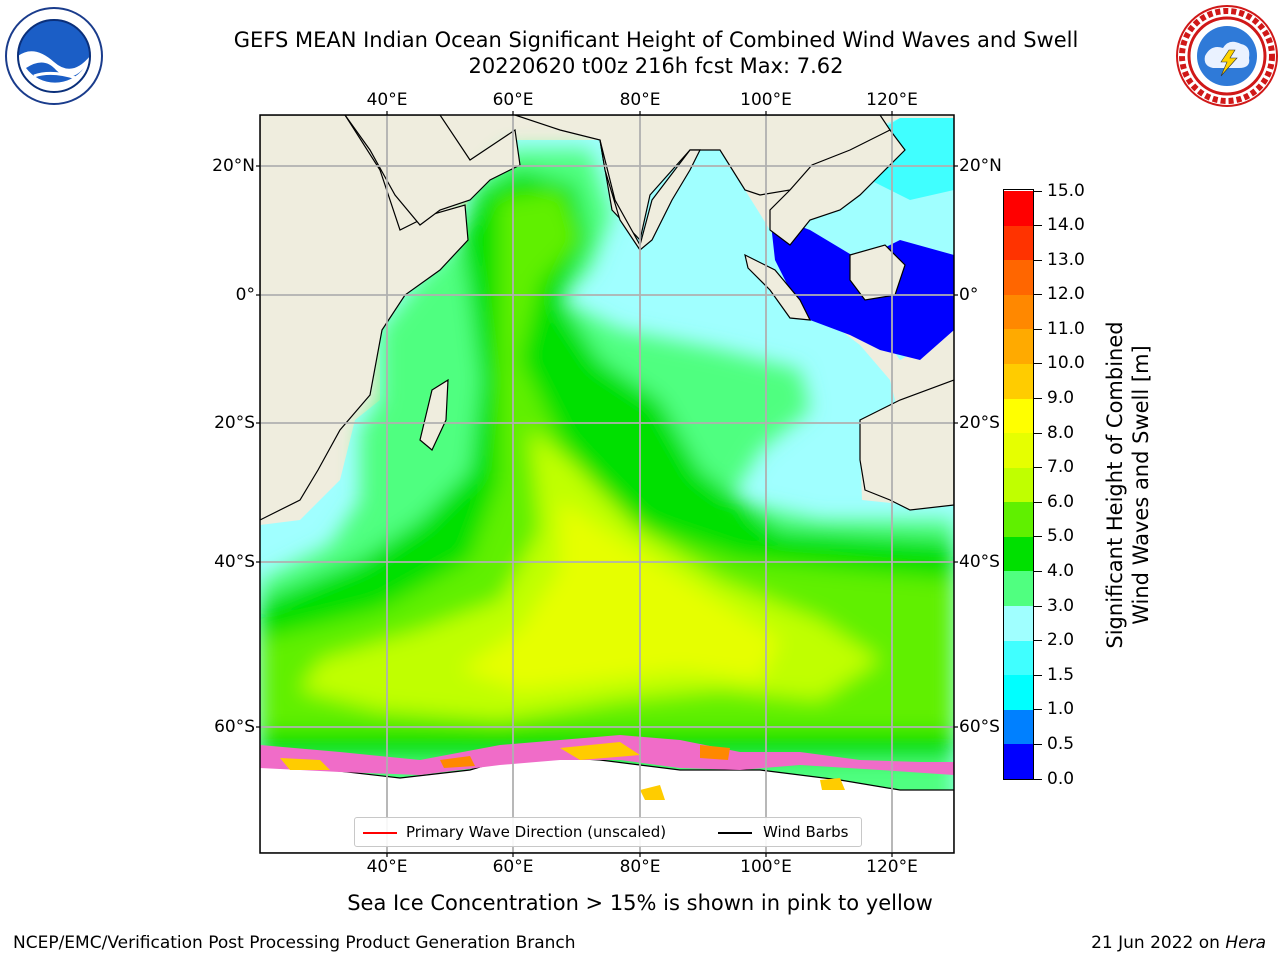  I want to click on lon-label-top-60e: 60°E, so click(513, 100).